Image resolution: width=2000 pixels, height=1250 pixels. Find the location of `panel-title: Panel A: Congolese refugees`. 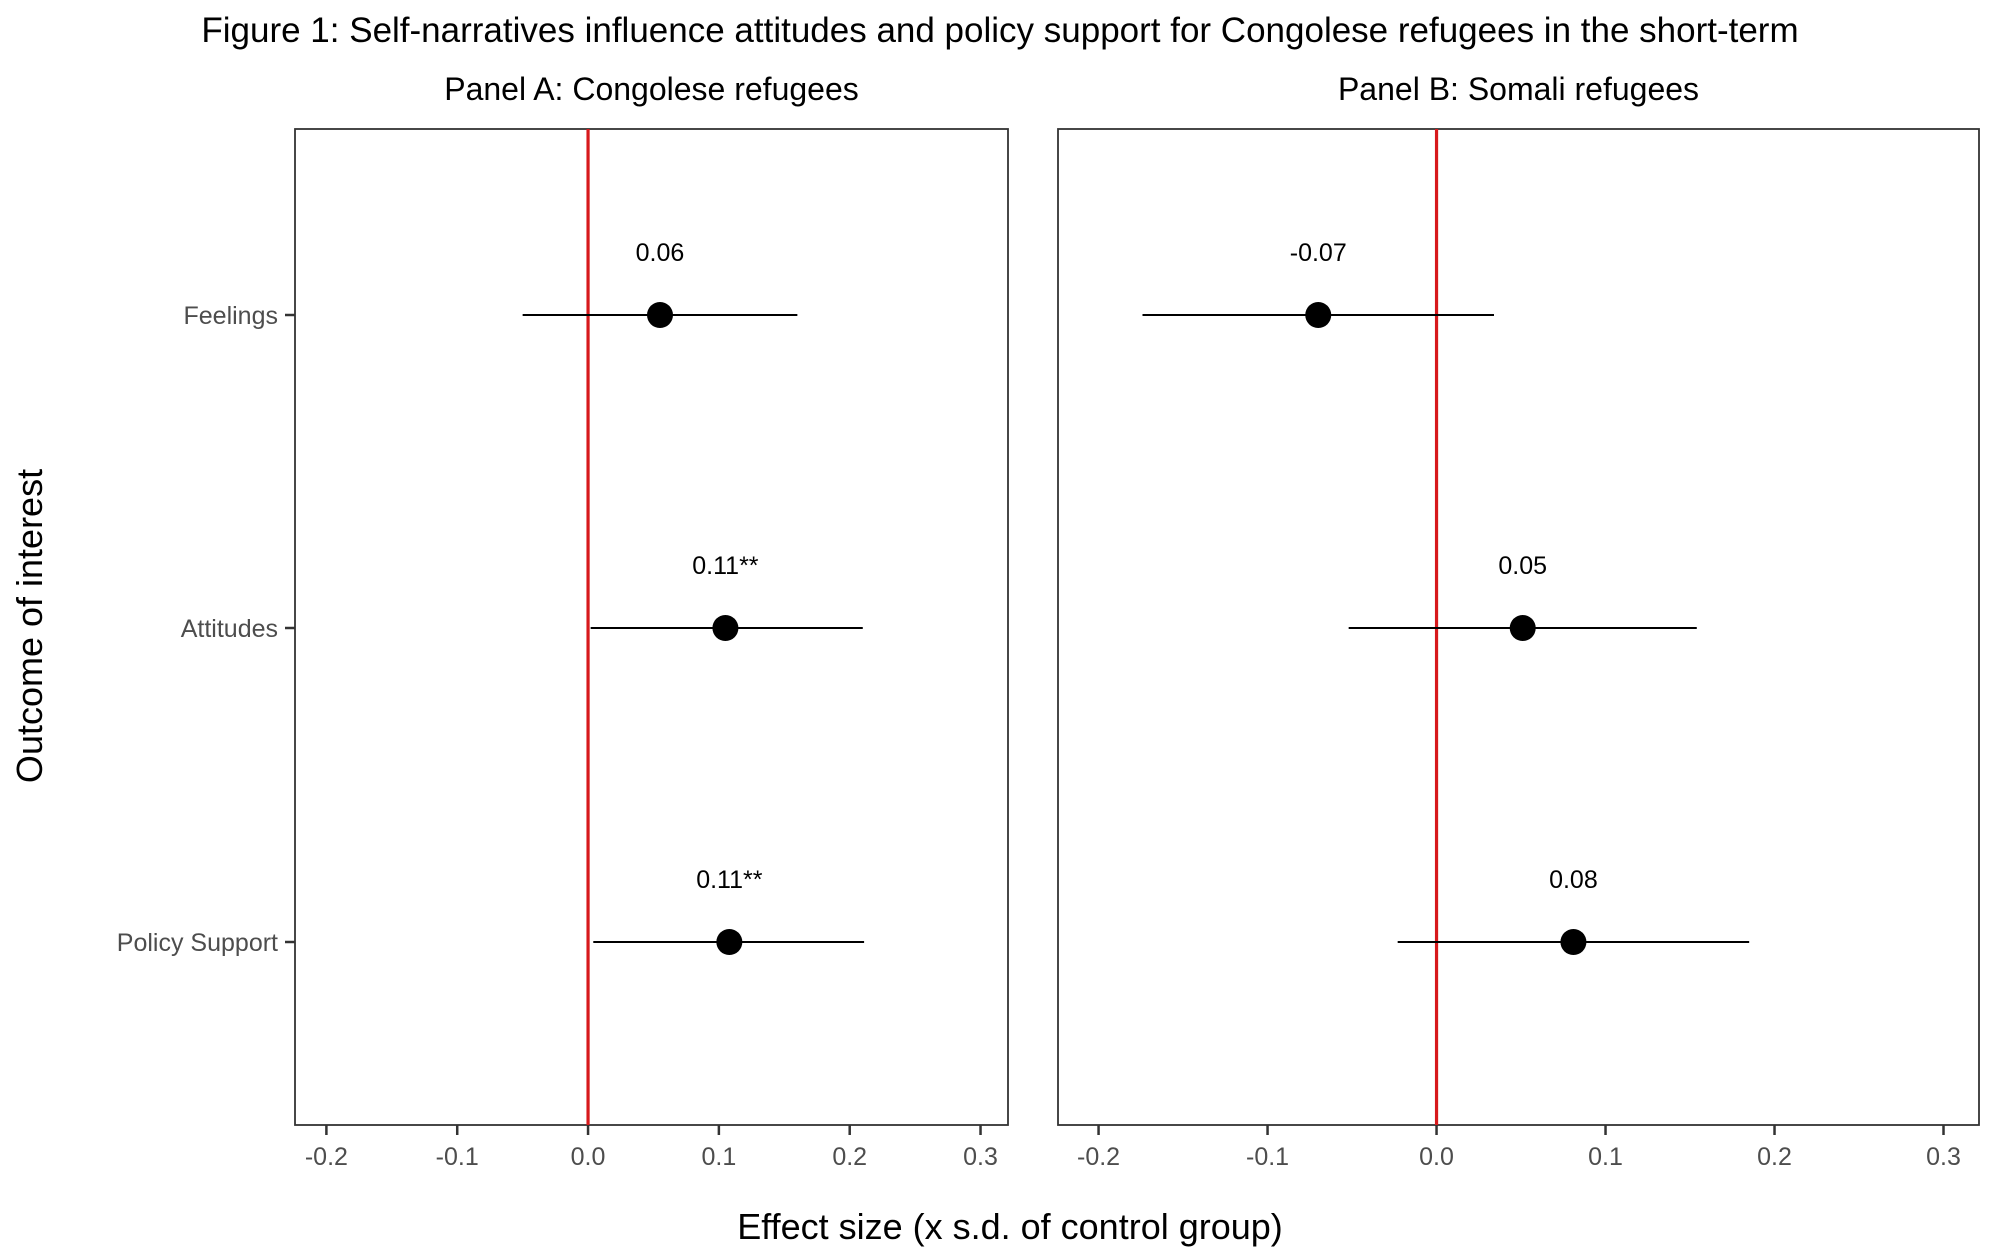

panel-title: Panel A: Congolese refugees is located at coordinates (651, 89).